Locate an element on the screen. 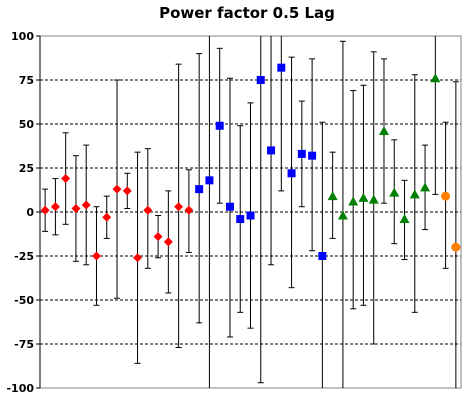 The image size is (463, 407). y-tick-label: 100 is located at coordinates (22, 36).